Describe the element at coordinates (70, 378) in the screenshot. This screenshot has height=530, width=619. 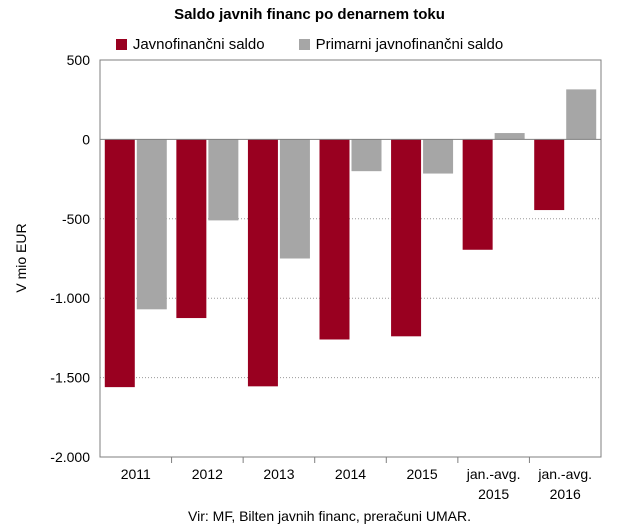
I see `y-tick-label: -1.500` at that location.